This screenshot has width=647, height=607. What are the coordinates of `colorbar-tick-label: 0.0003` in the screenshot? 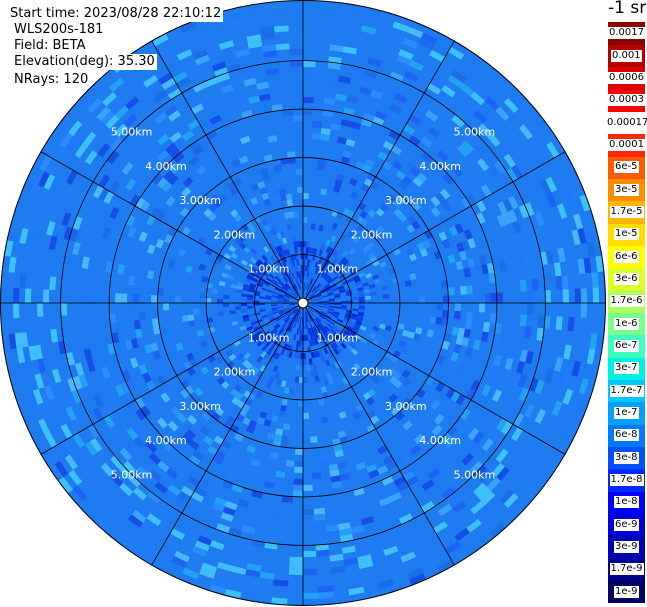 It's located at (626, 100).